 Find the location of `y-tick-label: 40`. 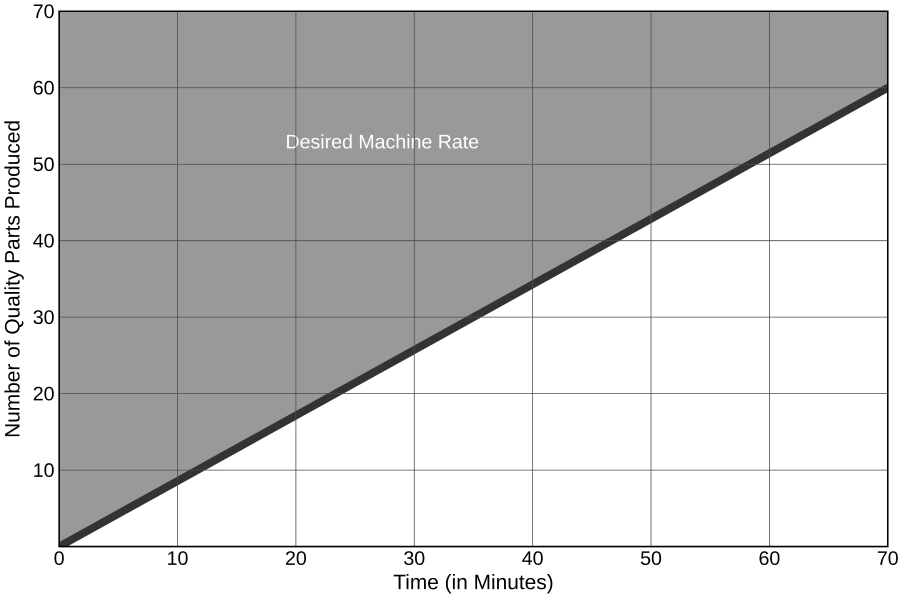

y-tick-label: 40 is located at coordinates (43, 241).